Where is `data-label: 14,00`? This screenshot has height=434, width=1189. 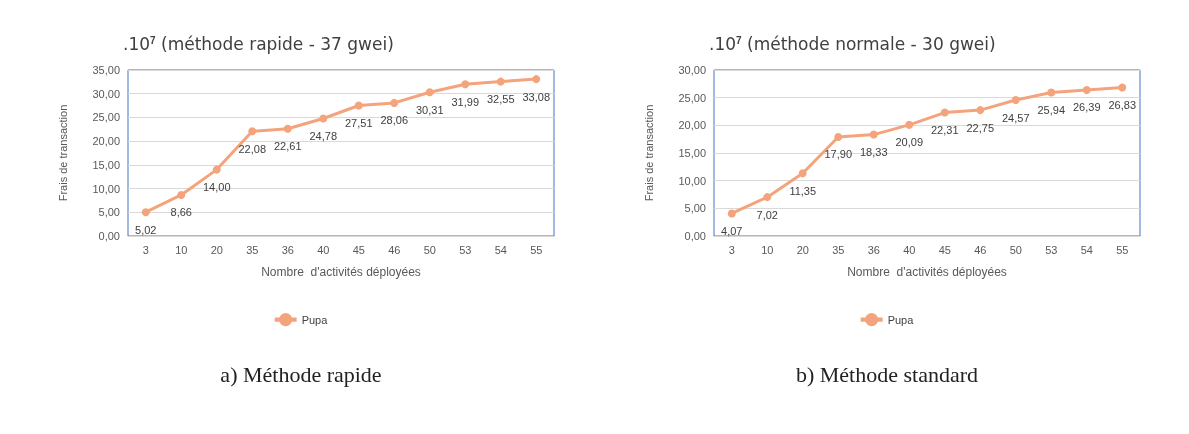 data-label: 14,00 is located at coordinates (216, 187).